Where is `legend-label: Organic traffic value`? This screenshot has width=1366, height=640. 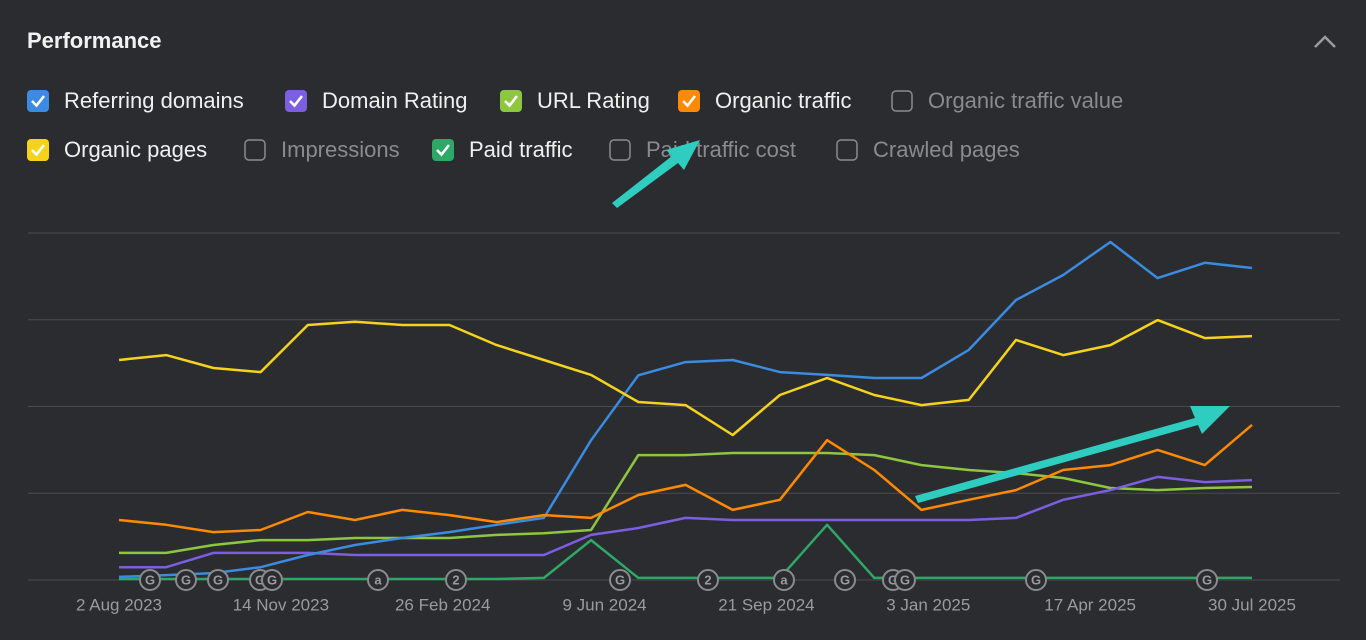 legend-label: Organic traffic value is located at coordinates (1025, 100).